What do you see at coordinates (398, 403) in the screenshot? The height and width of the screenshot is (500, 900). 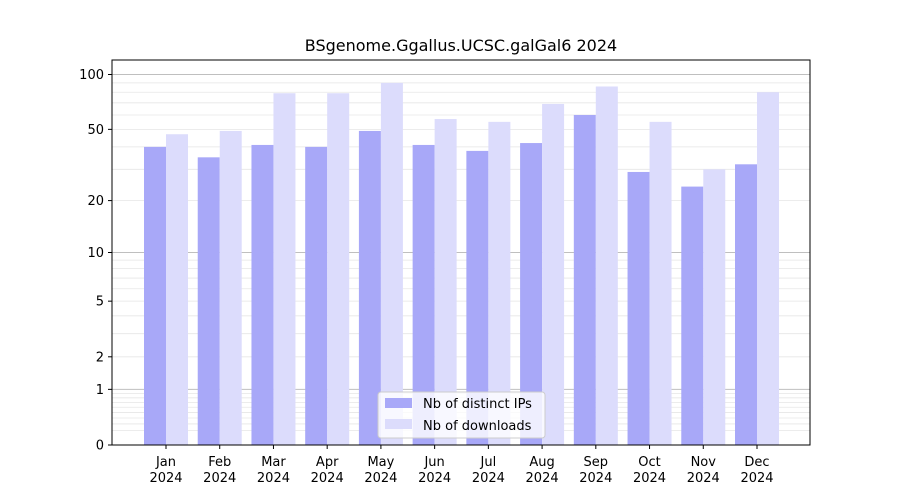 I see `legend-swatch-distinct-ips` at bounding box center [398, 403].